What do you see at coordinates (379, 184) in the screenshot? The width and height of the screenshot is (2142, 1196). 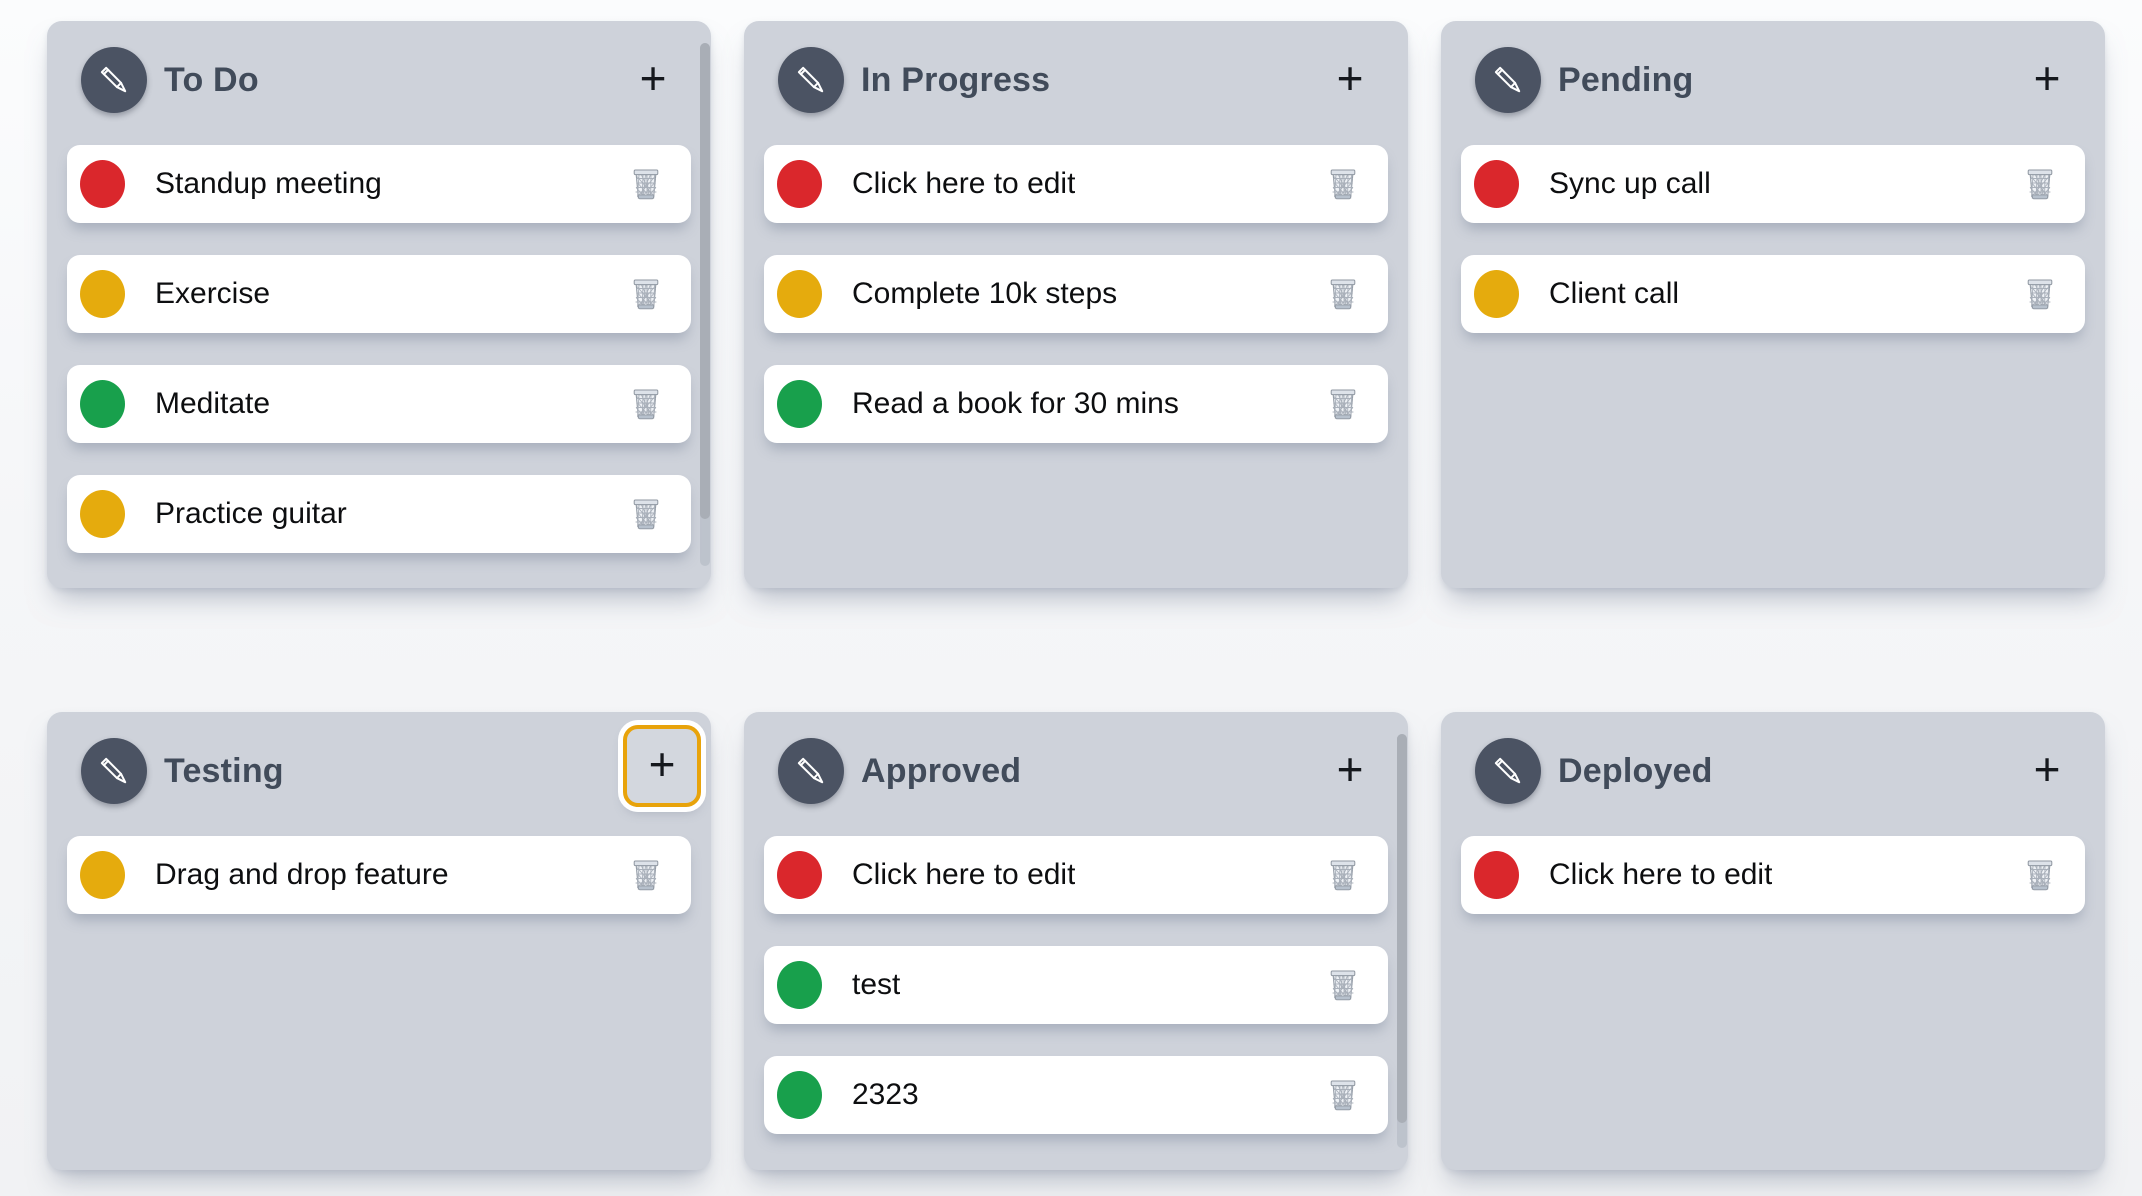 I see `kanban-card: Standup meeting` at bounding box center [379, 184].